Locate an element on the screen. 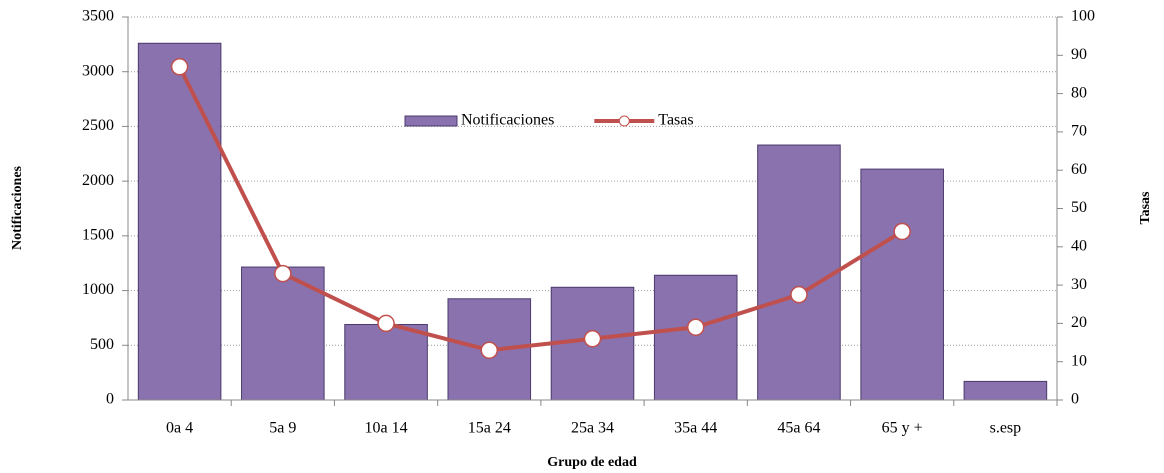 The width and height of the screenshot is (1164, 473). x-tick-label: 45a 64 is located at coordinates (798, 428).